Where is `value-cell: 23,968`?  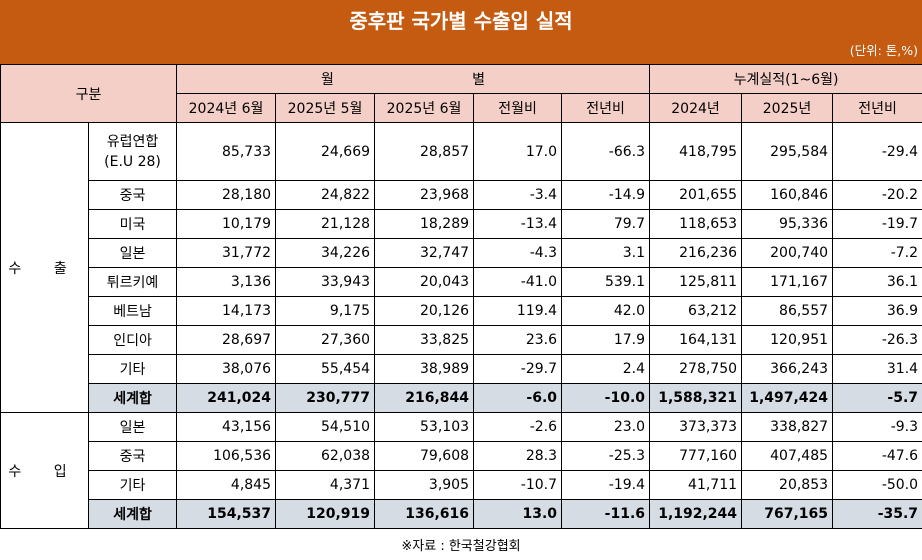
value-cell: 23,968 is located at coordinates (424, 195).